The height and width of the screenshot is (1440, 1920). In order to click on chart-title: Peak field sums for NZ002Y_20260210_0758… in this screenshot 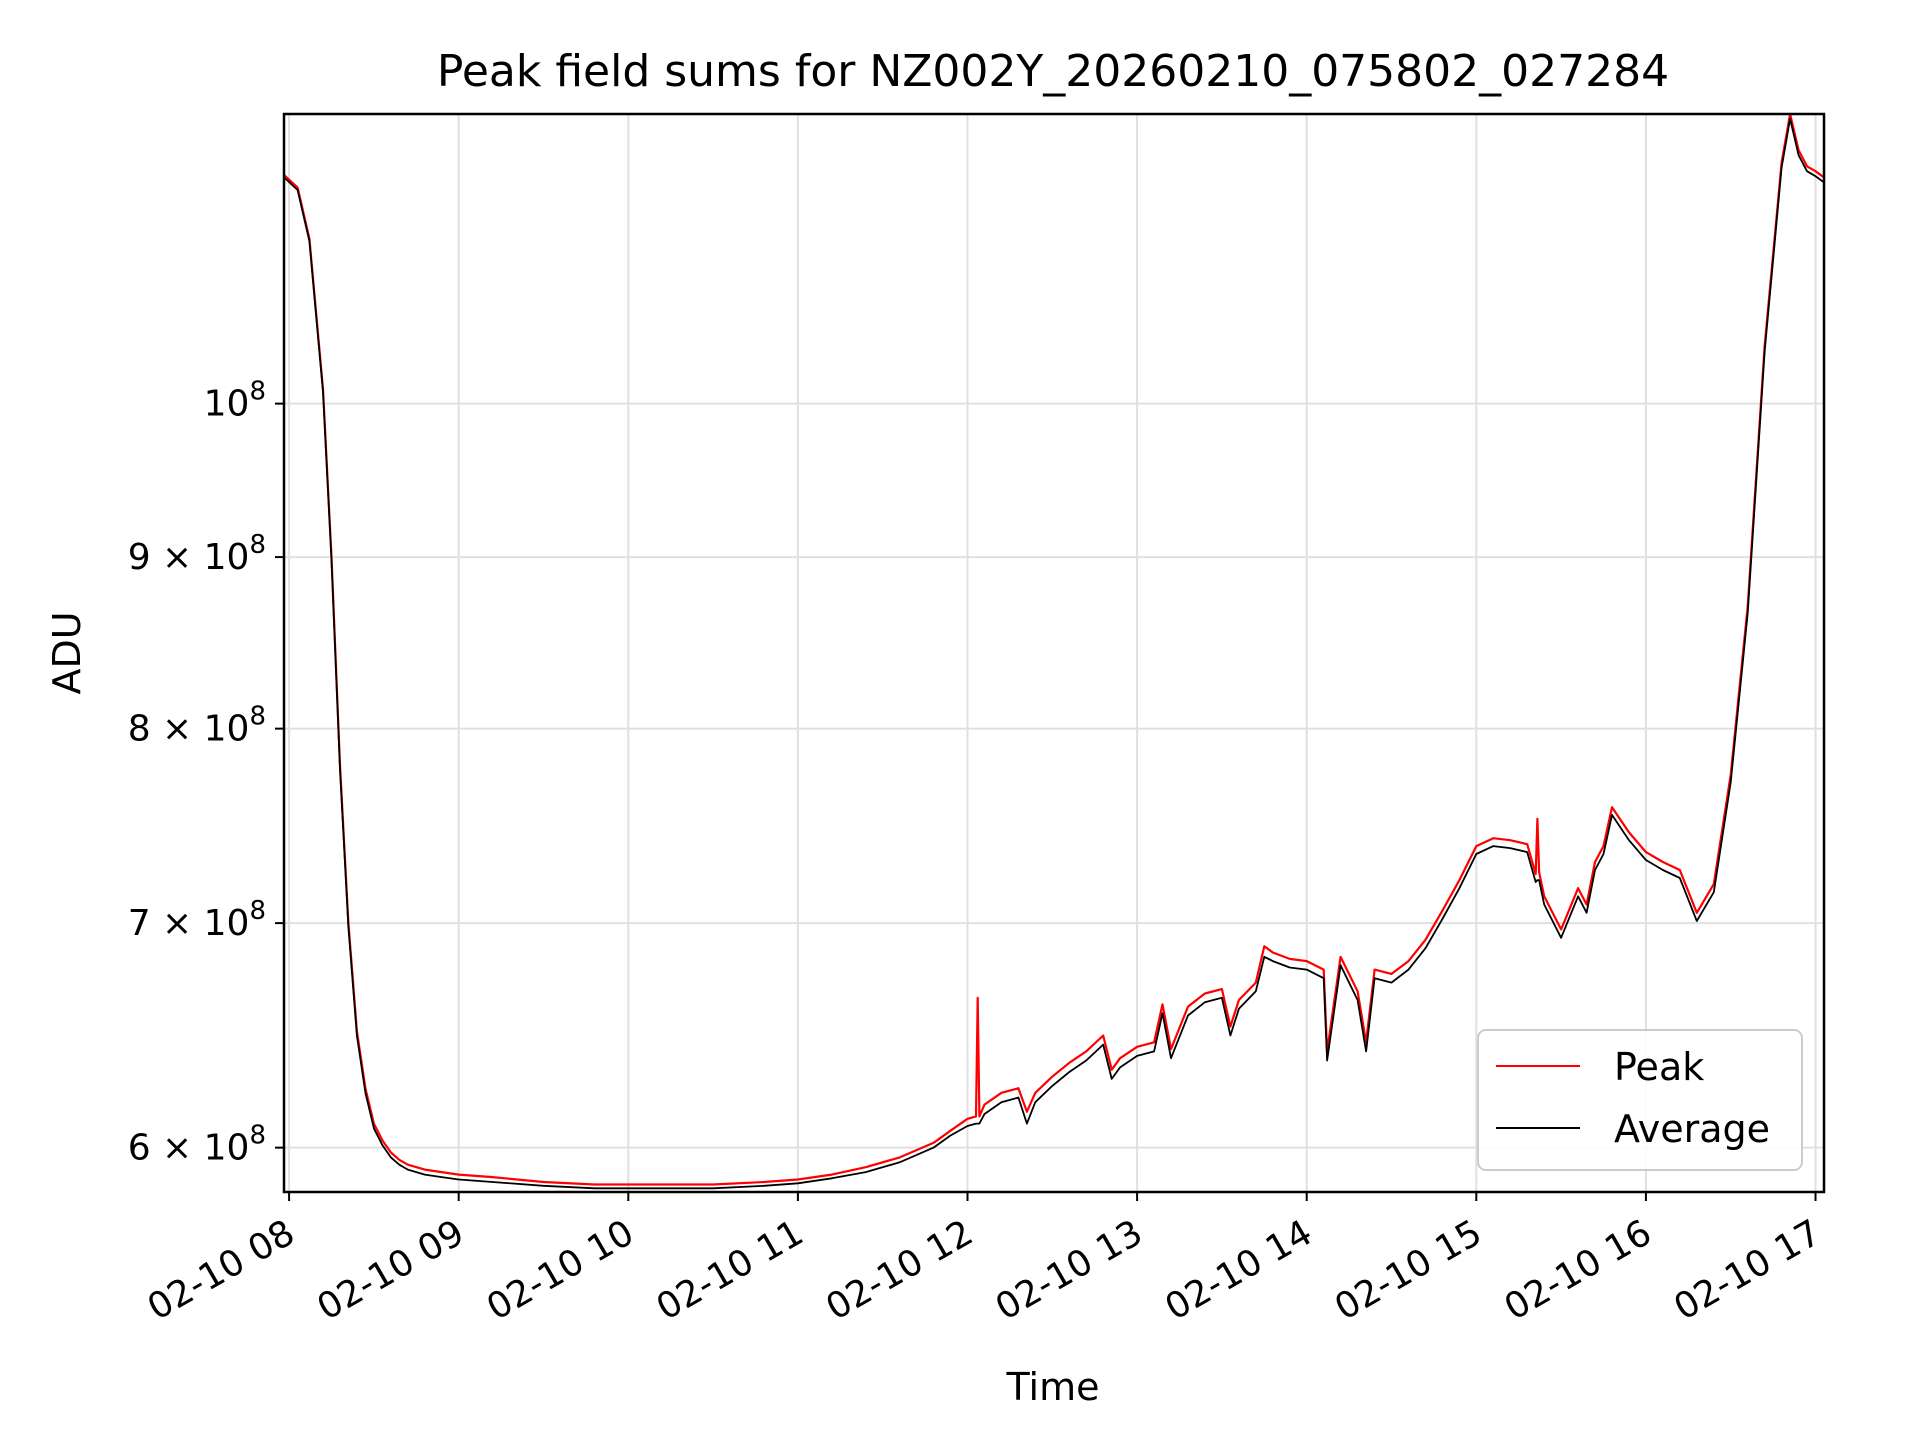, I will do `click(1053, 71)`.